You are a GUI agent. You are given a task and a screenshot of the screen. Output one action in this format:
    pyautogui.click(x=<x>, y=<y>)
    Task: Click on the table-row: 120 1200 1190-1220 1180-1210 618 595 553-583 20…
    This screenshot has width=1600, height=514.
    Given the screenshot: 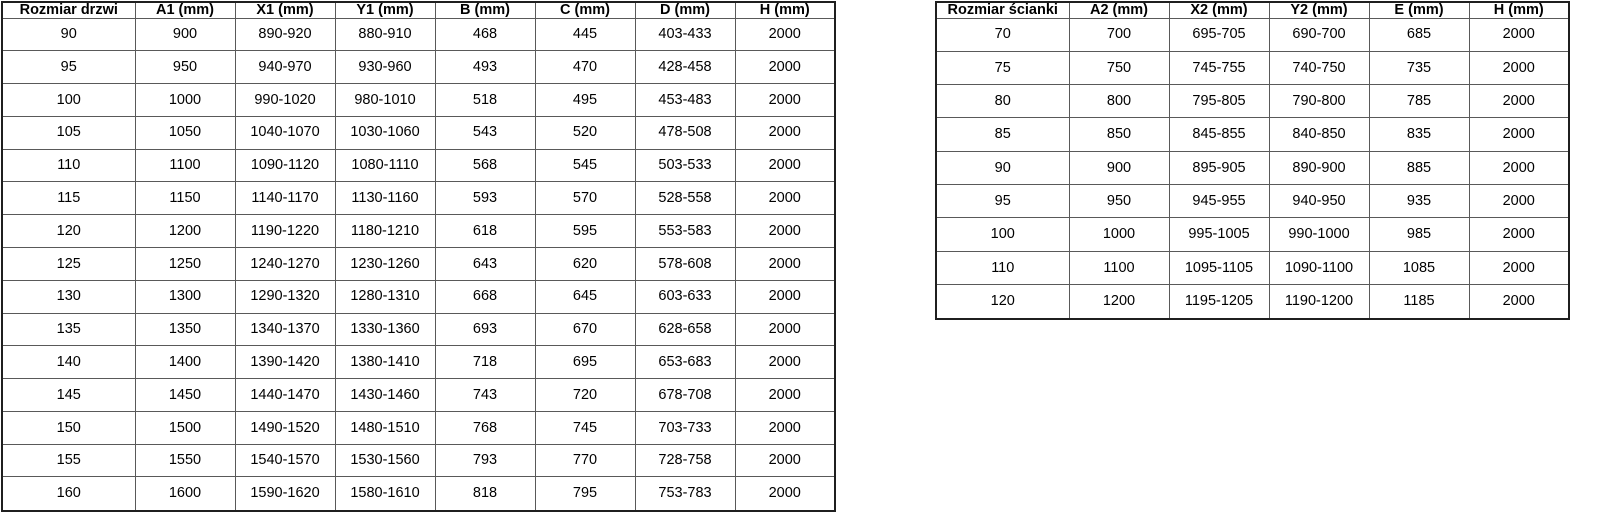 What is the action you would take?
    pyautogui.click(x=418, y=231)
    